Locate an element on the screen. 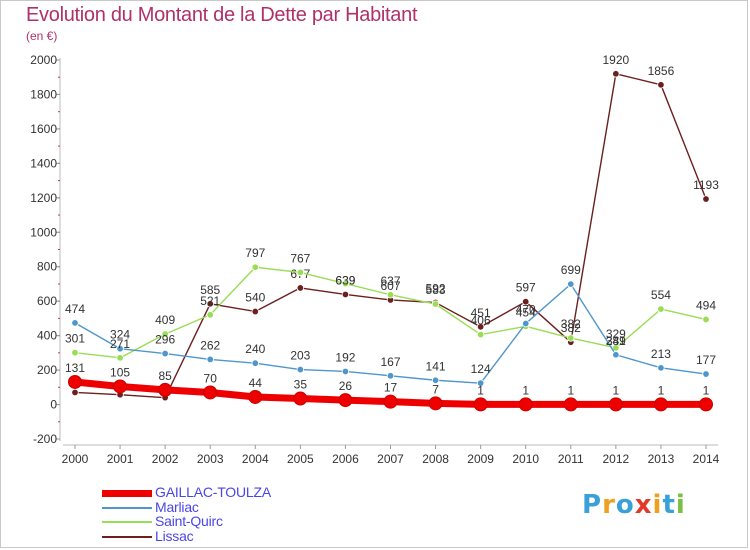  data-label: 289 is located at coordinates (616, 341).